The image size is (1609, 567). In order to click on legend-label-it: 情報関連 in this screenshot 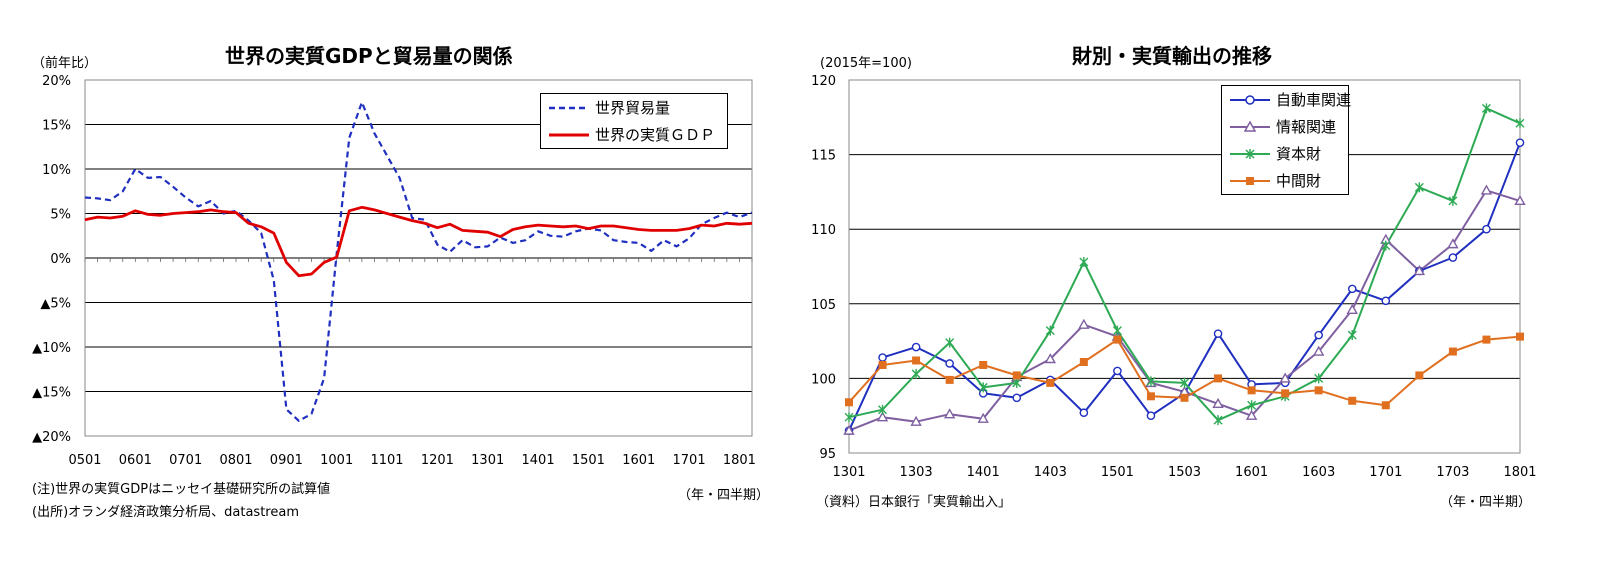, I will do `click(1306, 127)`.